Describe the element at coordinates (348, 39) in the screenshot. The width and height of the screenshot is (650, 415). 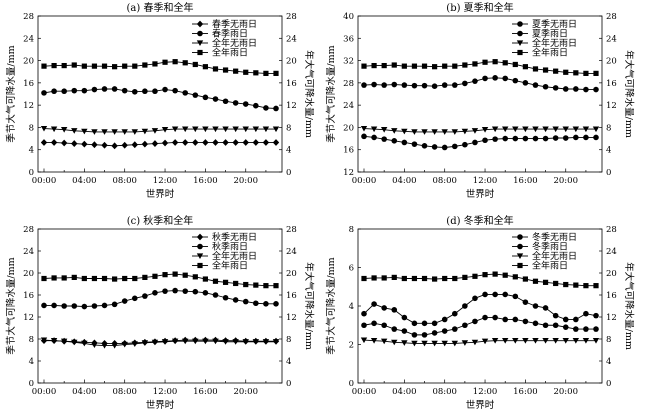
I see `y-left-tick-label: 36` at that location.